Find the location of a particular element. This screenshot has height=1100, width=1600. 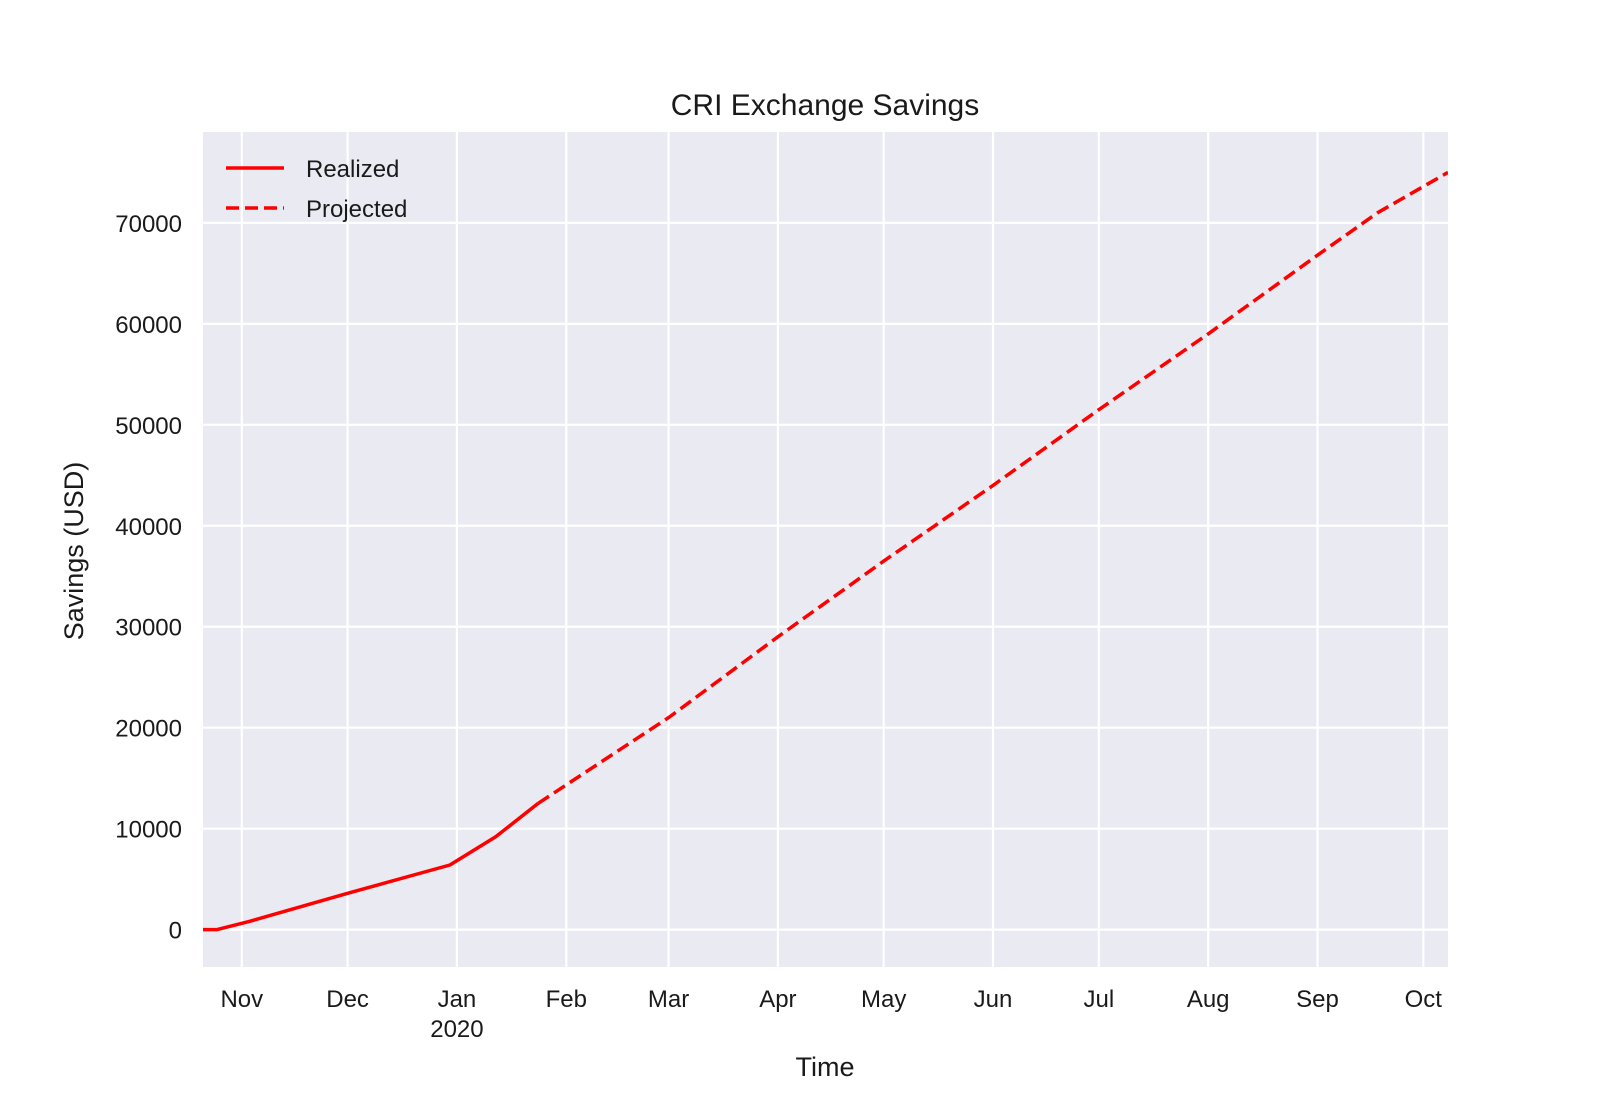

x-tick-label: Sep is located at coordinates (1317, 999).